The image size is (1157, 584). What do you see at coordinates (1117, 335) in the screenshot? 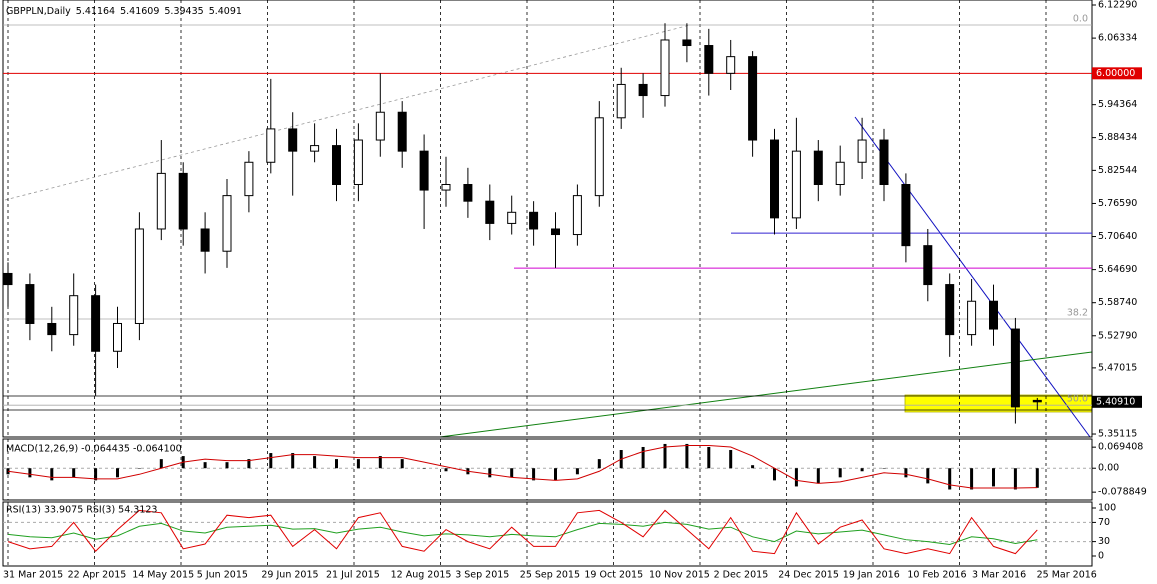
I see `y-tick-label: 5.52790` at bounding box center [1117, 335].